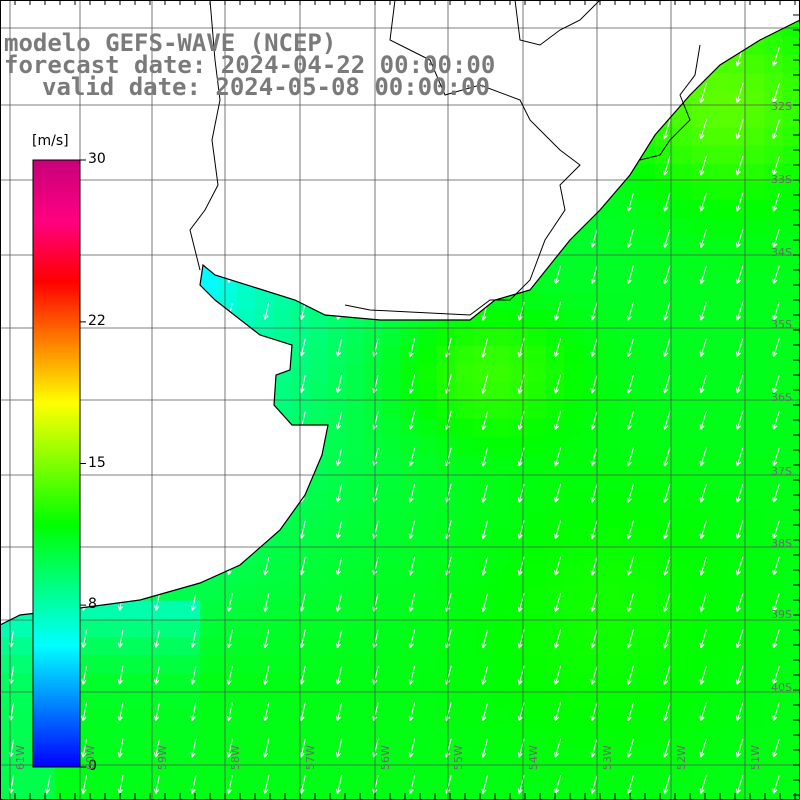 The image size is (800, 800). What do you see at coordinates (781, 179) in the screenshot?
I see `latitude-label: 33S` at bounding box center [781, 179].